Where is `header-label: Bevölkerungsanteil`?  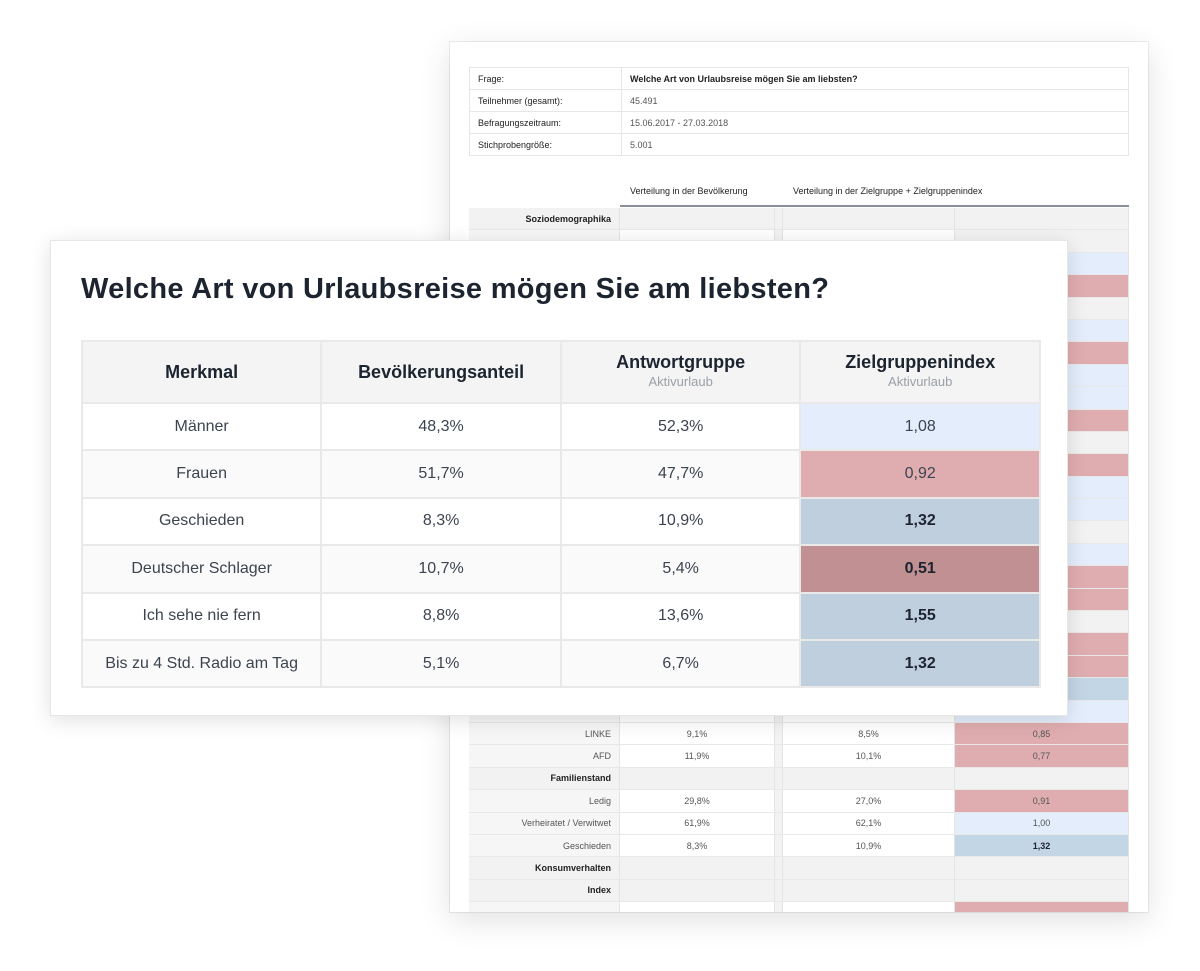
header-label: Bevölkerungsanteil is located at coordinates (441, 372).